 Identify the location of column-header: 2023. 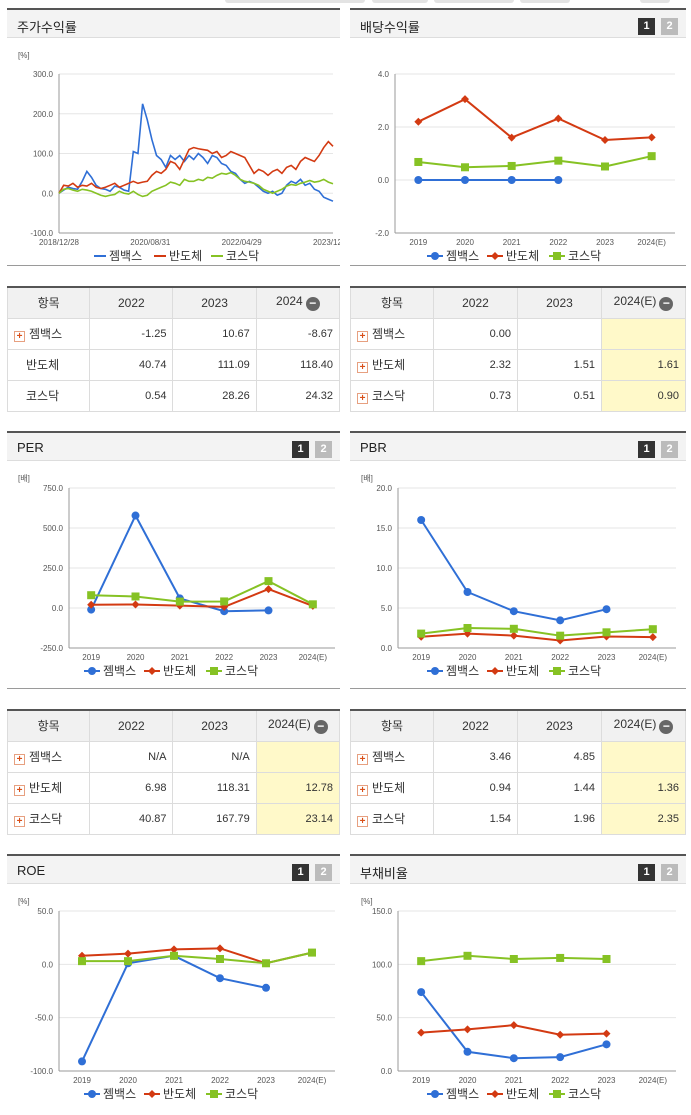
(214, 302).